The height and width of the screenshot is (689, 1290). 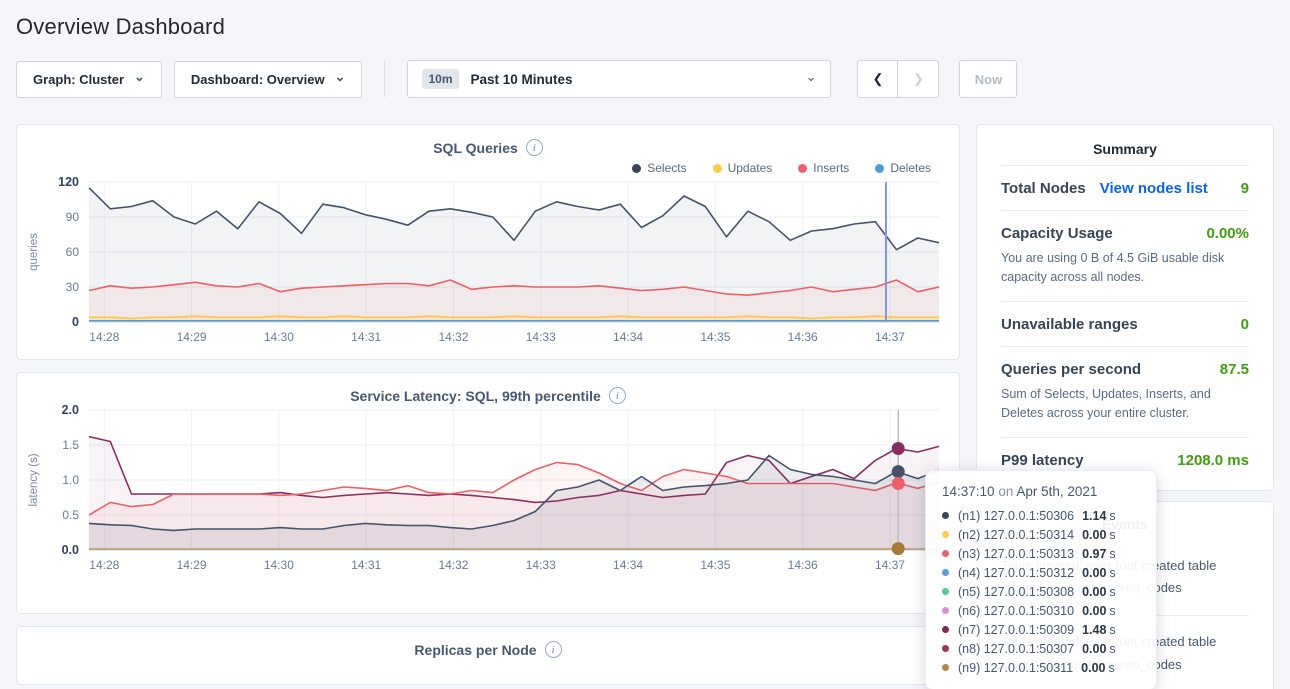 What do you see at coordinates (1041, 591) in the screenshot?
I see `tooltip-row: (n5) 127.0.0.1:50308 0.00 s` at bounding box center [1041, 591].